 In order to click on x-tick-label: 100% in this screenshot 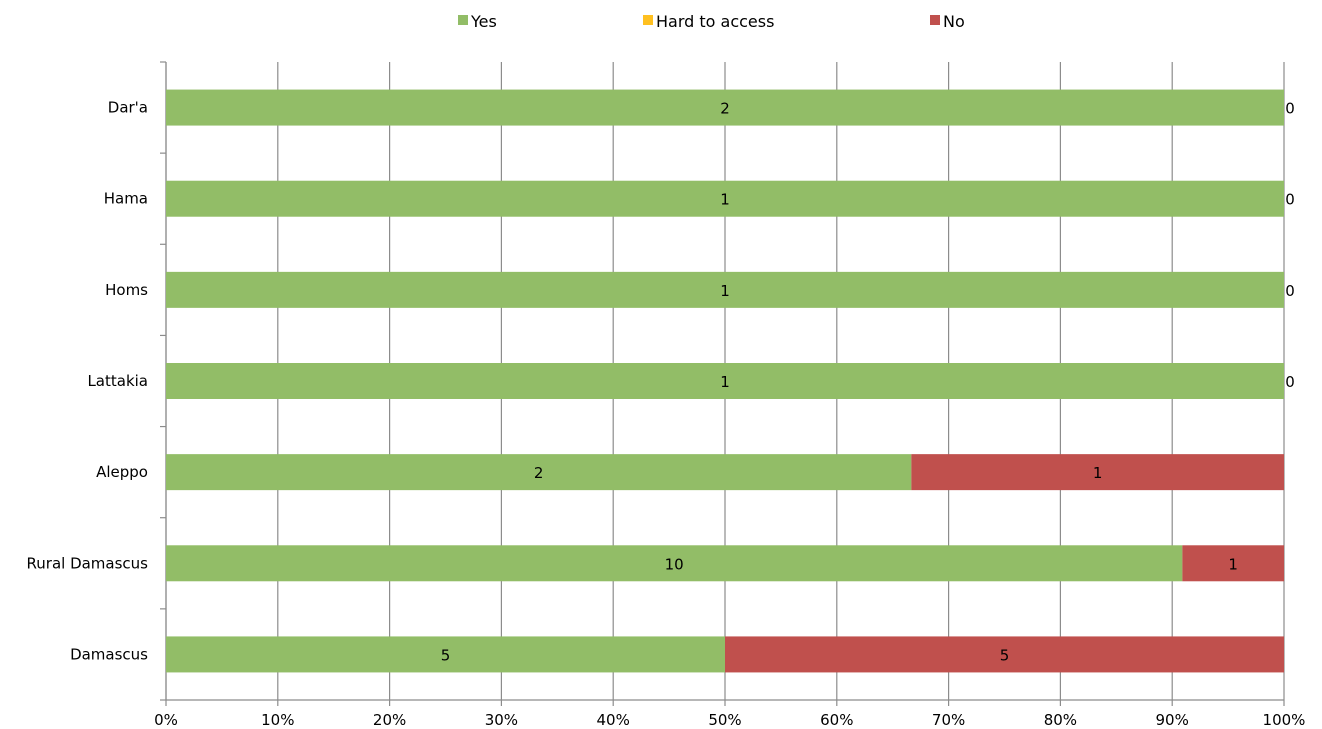, I will do `click(1284, 720)`.